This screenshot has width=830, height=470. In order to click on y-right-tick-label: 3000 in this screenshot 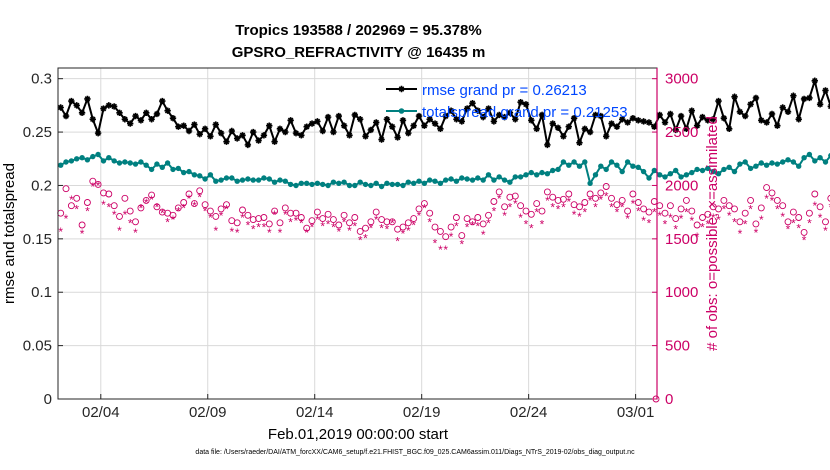, I will do `click(681, 79)`.